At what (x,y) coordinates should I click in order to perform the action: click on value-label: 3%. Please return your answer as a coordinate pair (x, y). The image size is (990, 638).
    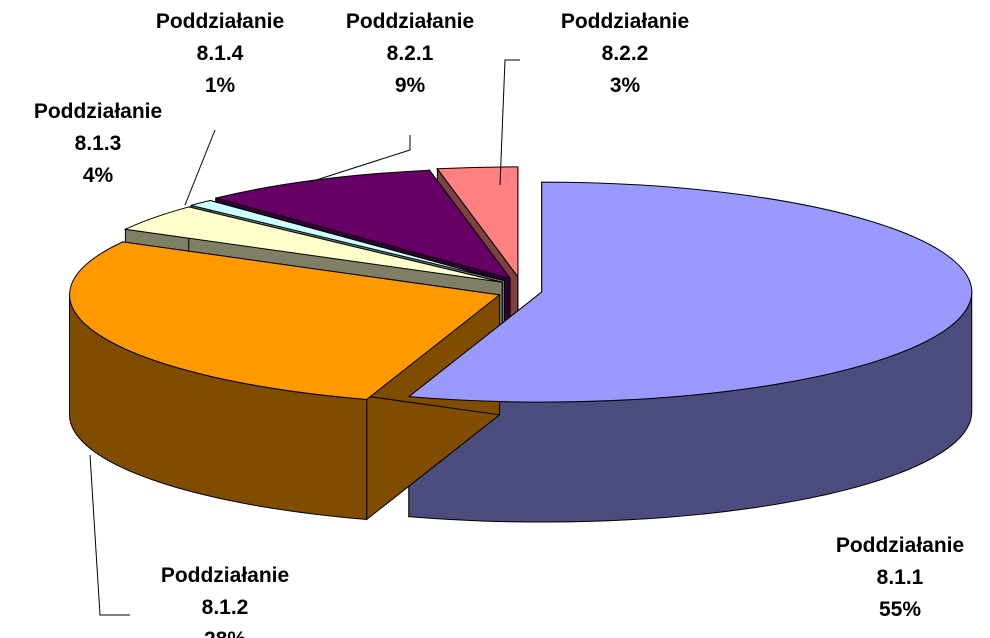
    Looking at the image, I should click on (625, 85).